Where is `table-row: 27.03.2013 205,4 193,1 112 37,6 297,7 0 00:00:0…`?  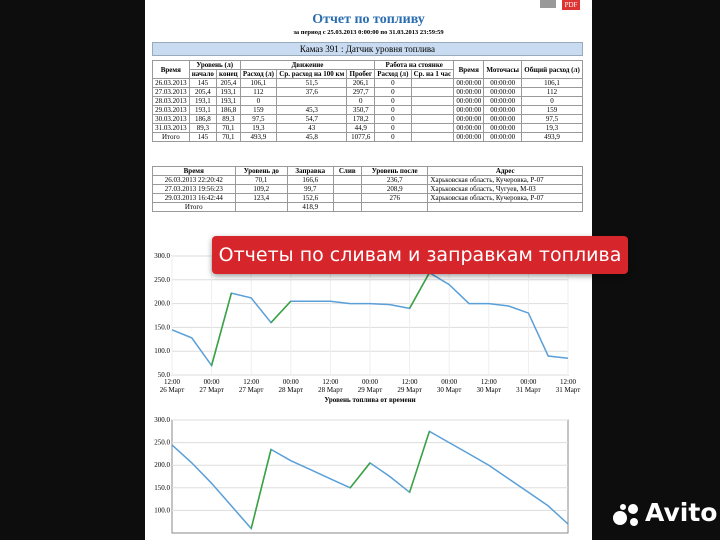
table-row: 27.03.2013 205,4 193,1 112 37,6 297,7 0 00:00:0… is located at coordinates (367, 92).